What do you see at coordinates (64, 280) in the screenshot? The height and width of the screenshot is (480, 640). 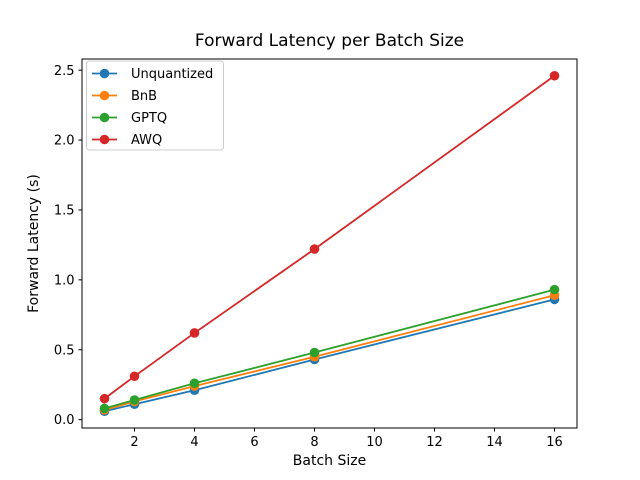 I see `y-tick-label: 1.0` at bounding box center [64, 280].